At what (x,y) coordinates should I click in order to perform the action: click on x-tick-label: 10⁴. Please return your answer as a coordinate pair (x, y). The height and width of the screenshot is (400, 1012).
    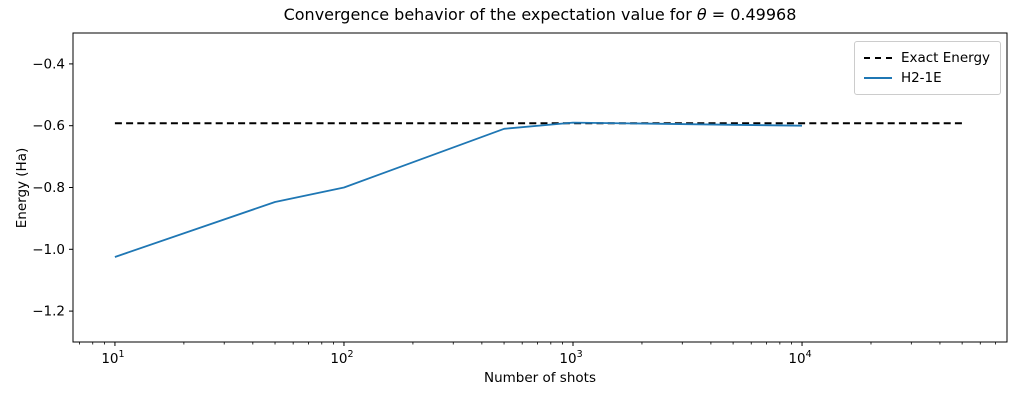
    Looking at the image, I should click on (799, 358).